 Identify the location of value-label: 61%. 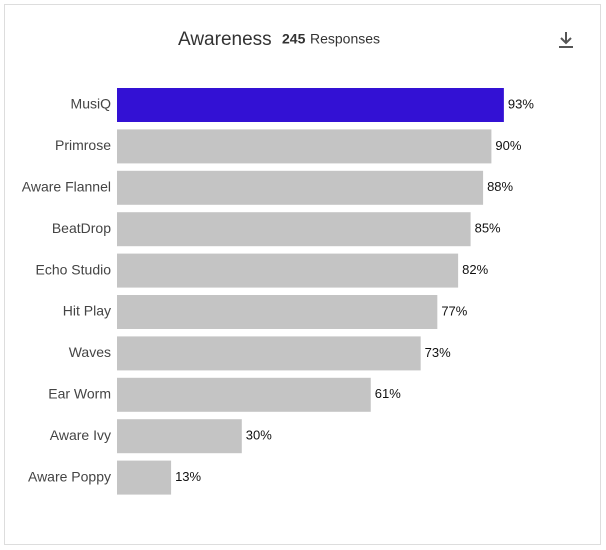
(388, 393).